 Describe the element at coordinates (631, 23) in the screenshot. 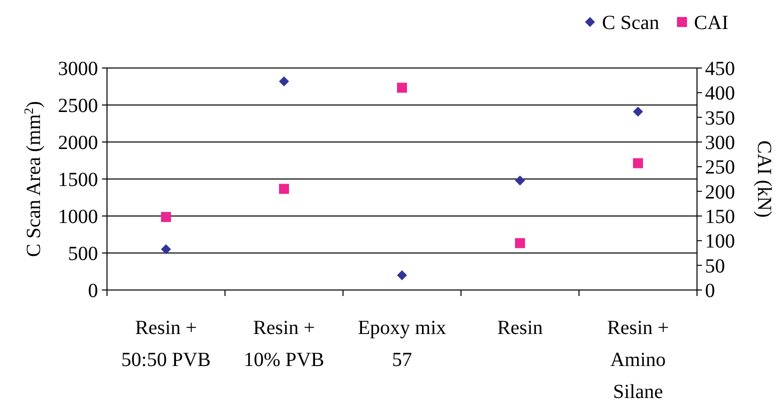

I see `legend-label: C Scan` at that location.